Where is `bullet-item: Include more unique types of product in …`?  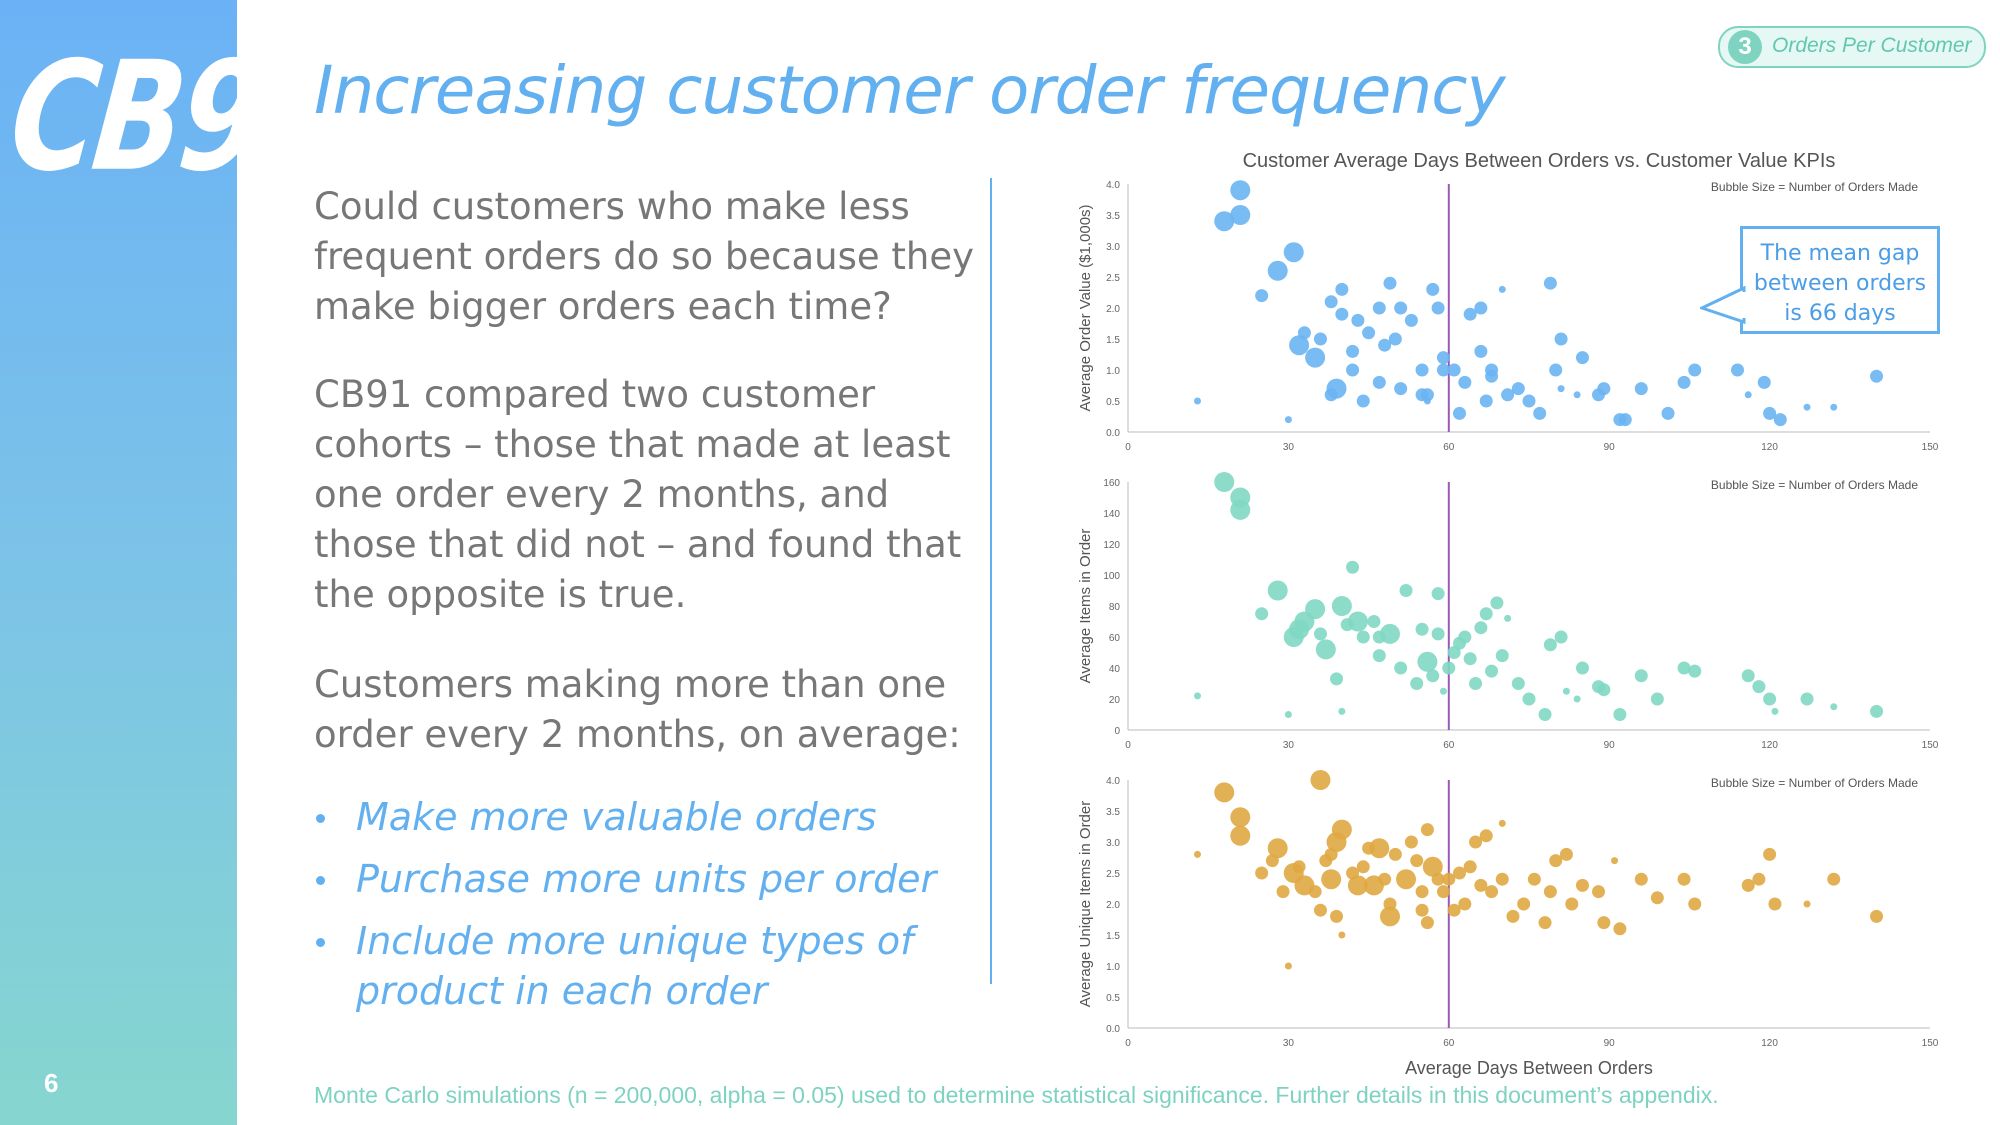 bullet-item: Include more unique types of product in … is located at coordinates (654, 966).